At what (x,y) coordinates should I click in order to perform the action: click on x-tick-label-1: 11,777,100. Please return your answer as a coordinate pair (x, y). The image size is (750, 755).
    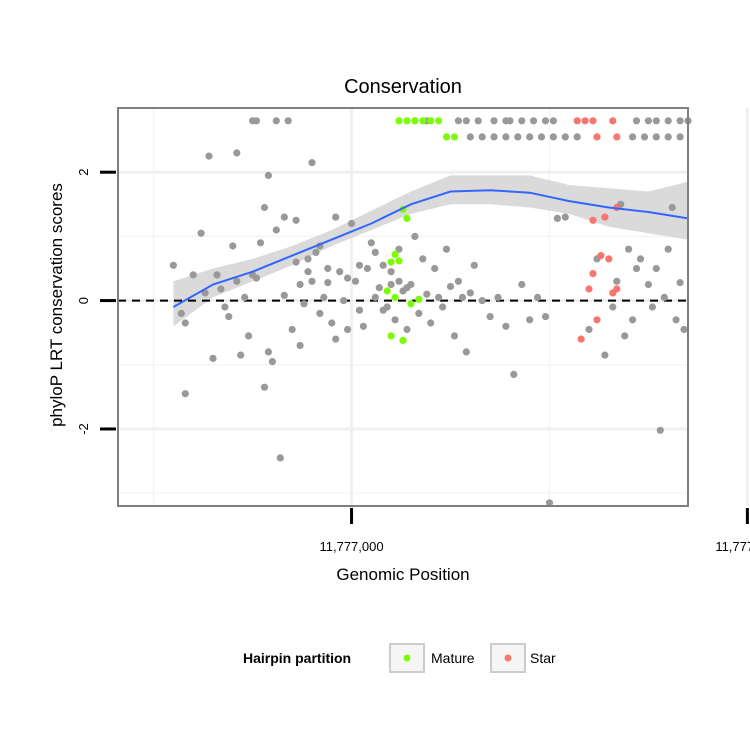
    Looking at the image, I should click on (732, 546).